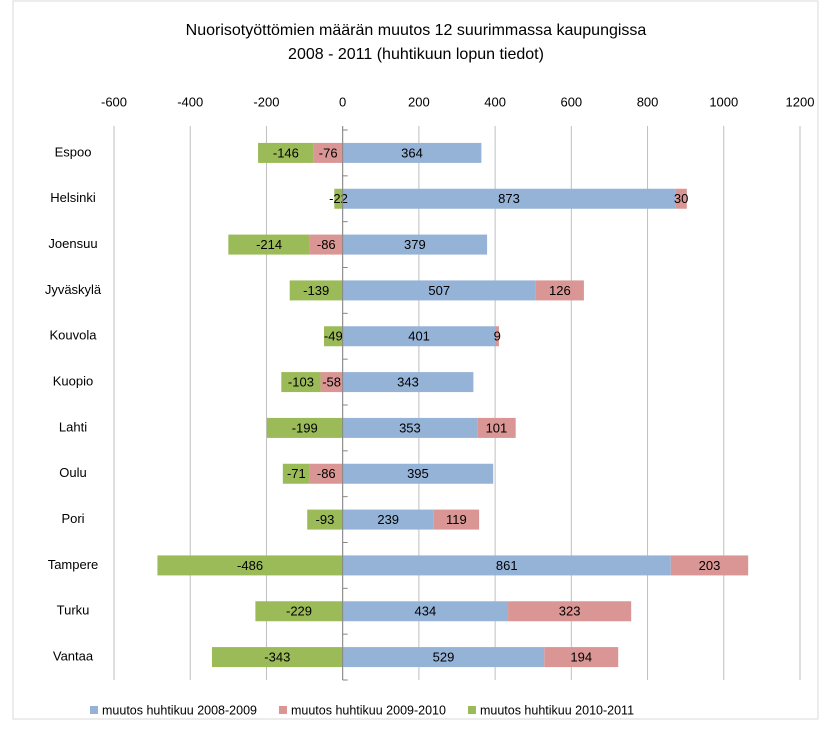 Image resolution: width=832 pixels, height=737 pixels. I want to click on data-label: 401, so click(419, 336).